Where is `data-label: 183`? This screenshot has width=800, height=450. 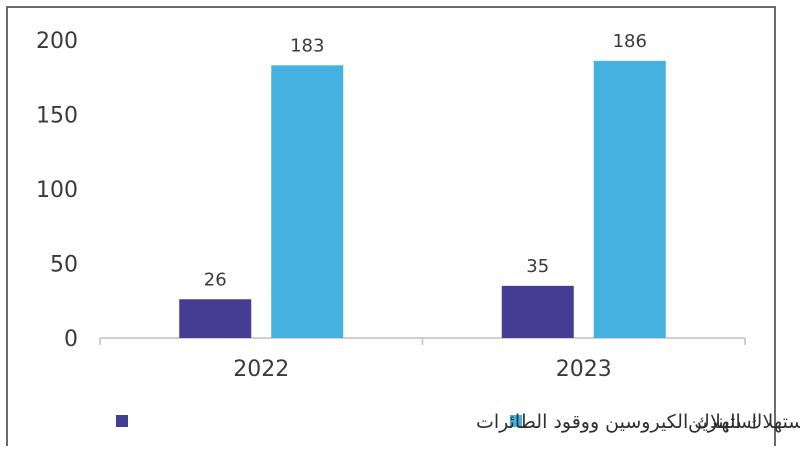
data-label: 183 is located at coordinates (307, 45).